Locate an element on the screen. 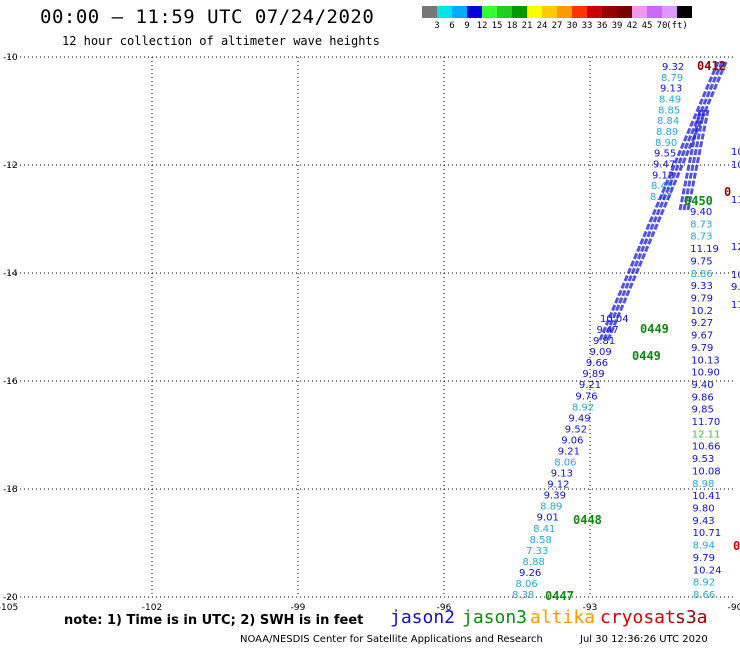 This screenshot has height=650, width=740. color-scale-label: 39 is located at coordinates (617, 26).